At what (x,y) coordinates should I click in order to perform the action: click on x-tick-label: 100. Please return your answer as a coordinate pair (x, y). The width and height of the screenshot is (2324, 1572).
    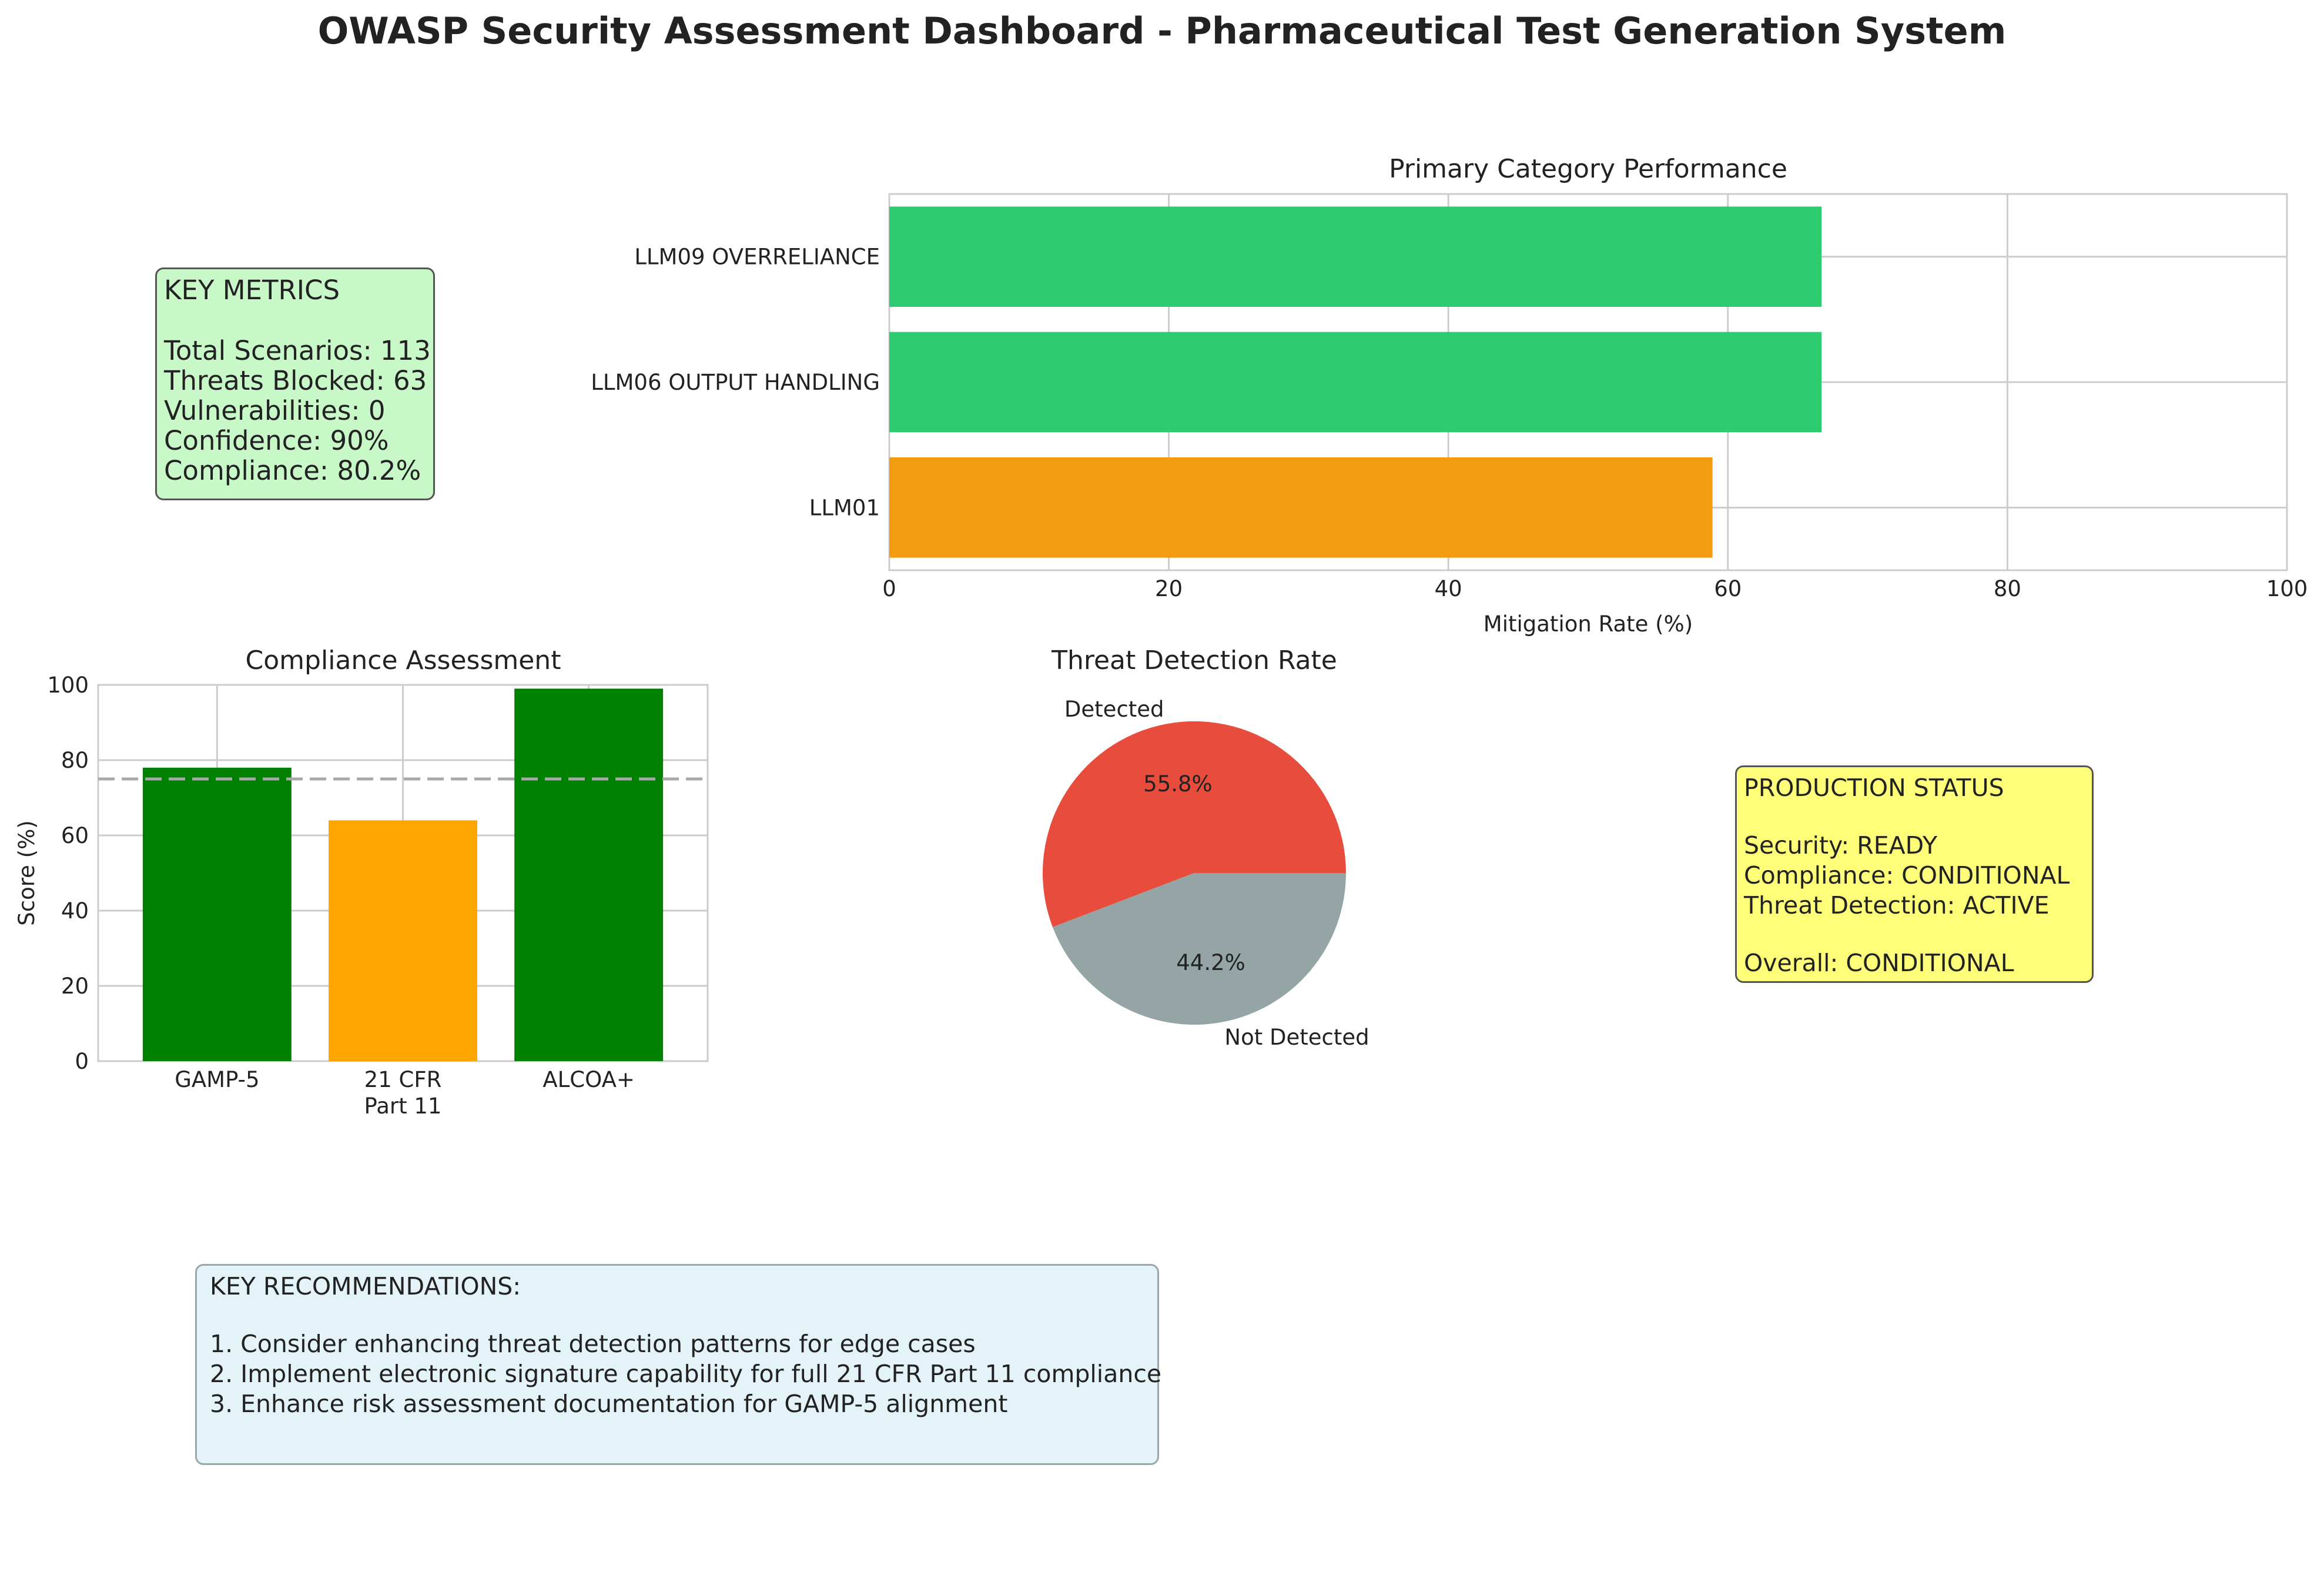
    Looking at the image, I should click on (2287, 588).